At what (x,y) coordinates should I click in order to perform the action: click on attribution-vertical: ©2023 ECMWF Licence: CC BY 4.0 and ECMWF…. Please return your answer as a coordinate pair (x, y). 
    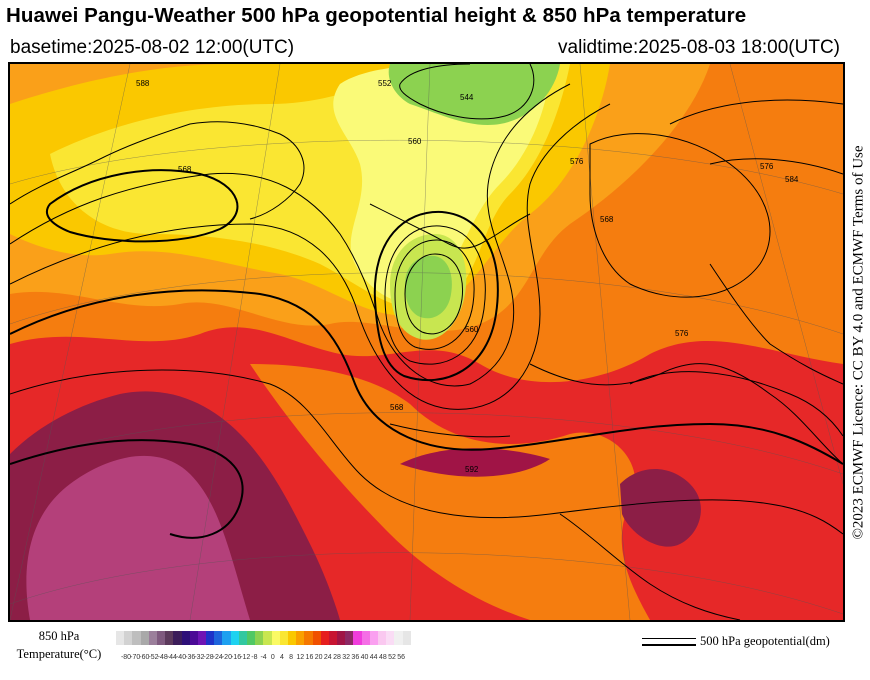
    Looking at the image, I should click on (859, 342).